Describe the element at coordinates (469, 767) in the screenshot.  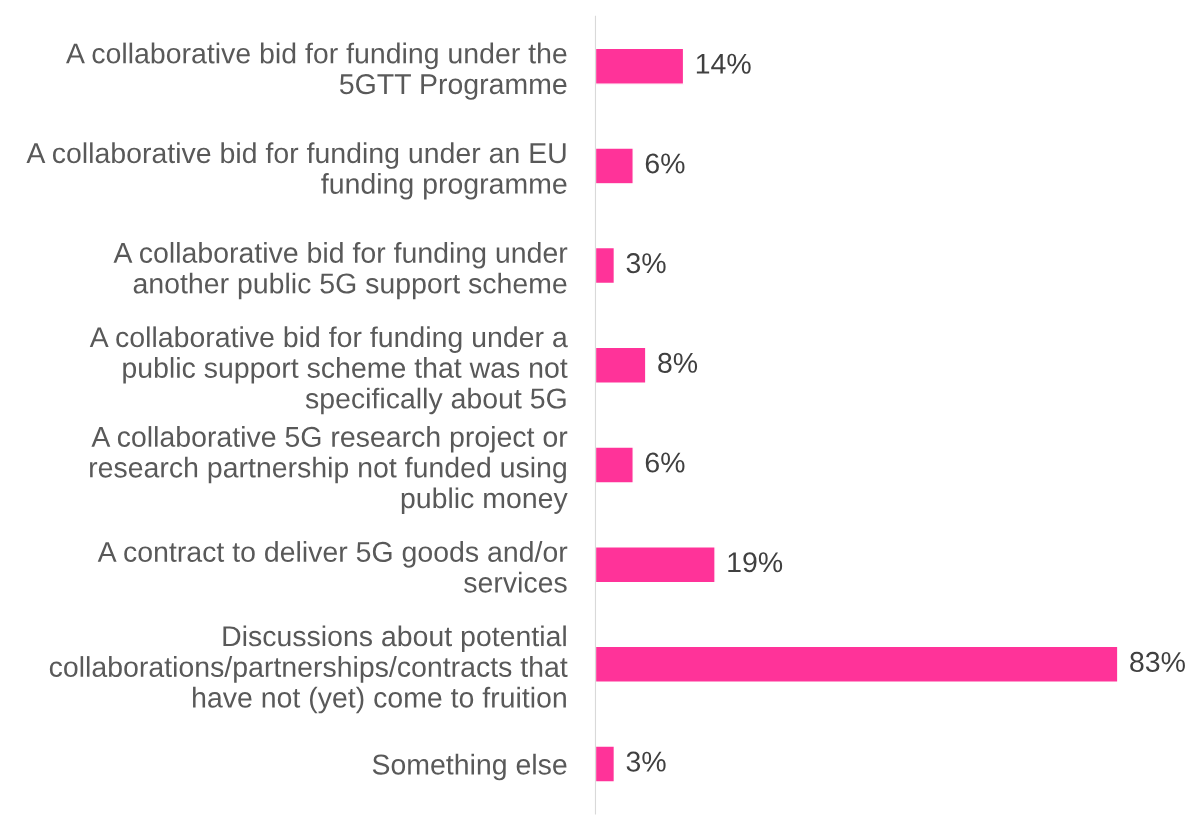
I see `y-tick-label: Something else` at that location.